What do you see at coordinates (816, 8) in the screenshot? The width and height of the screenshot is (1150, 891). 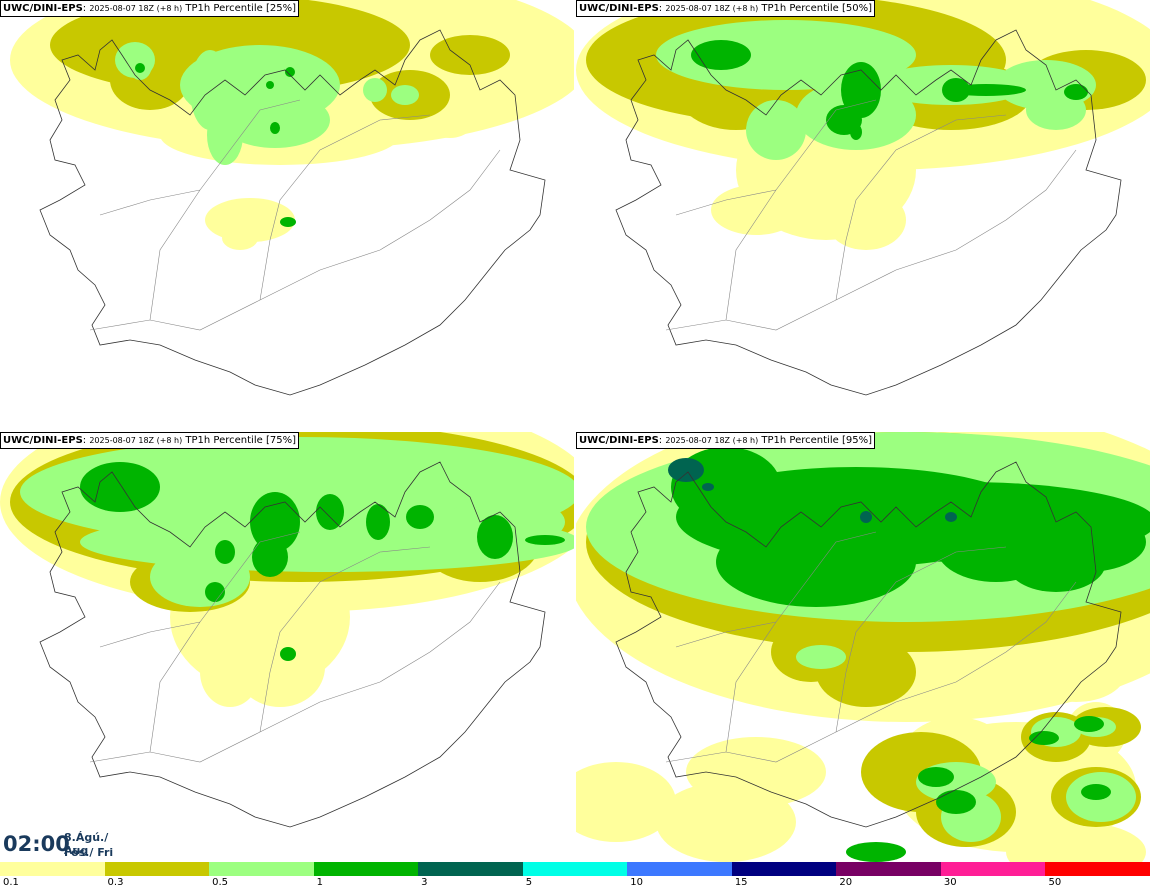 I see `product-name: TP1h Percentile [50%]` at bounding box center [816, 8].